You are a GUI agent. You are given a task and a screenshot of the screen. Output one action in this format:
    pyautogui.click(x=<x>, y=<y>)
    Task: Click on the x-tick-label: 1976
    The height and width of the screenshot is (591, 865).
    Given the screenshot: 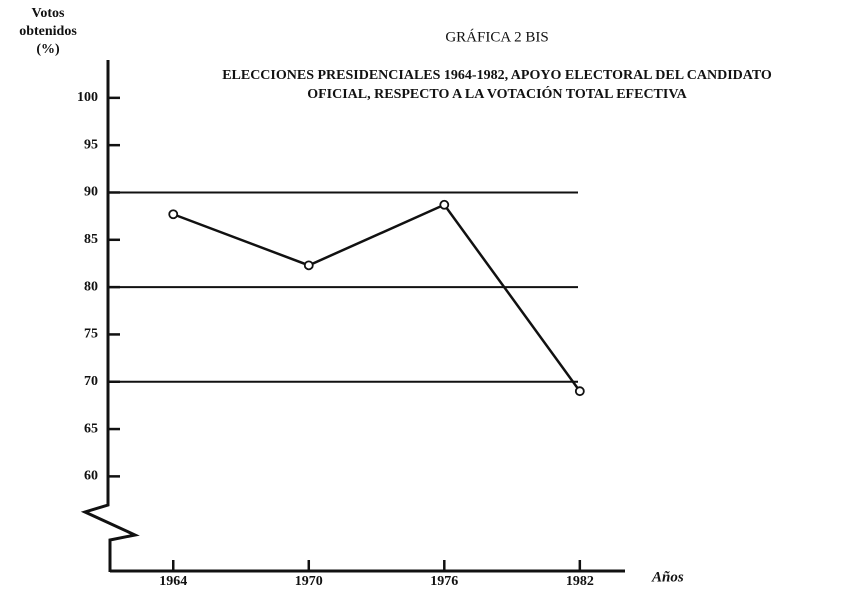 What is the action you would take?
    pyautogui.click(x=444, y=581)
    